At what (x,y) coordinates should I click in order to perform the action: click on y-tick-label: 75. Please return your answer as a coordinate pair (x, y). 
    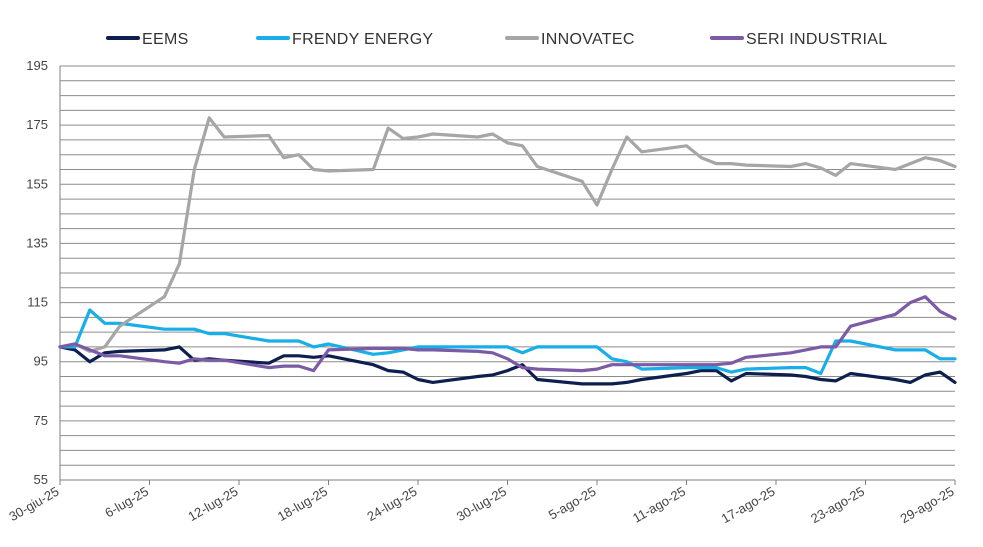
    Looking at the image, I should click on (41, 420).